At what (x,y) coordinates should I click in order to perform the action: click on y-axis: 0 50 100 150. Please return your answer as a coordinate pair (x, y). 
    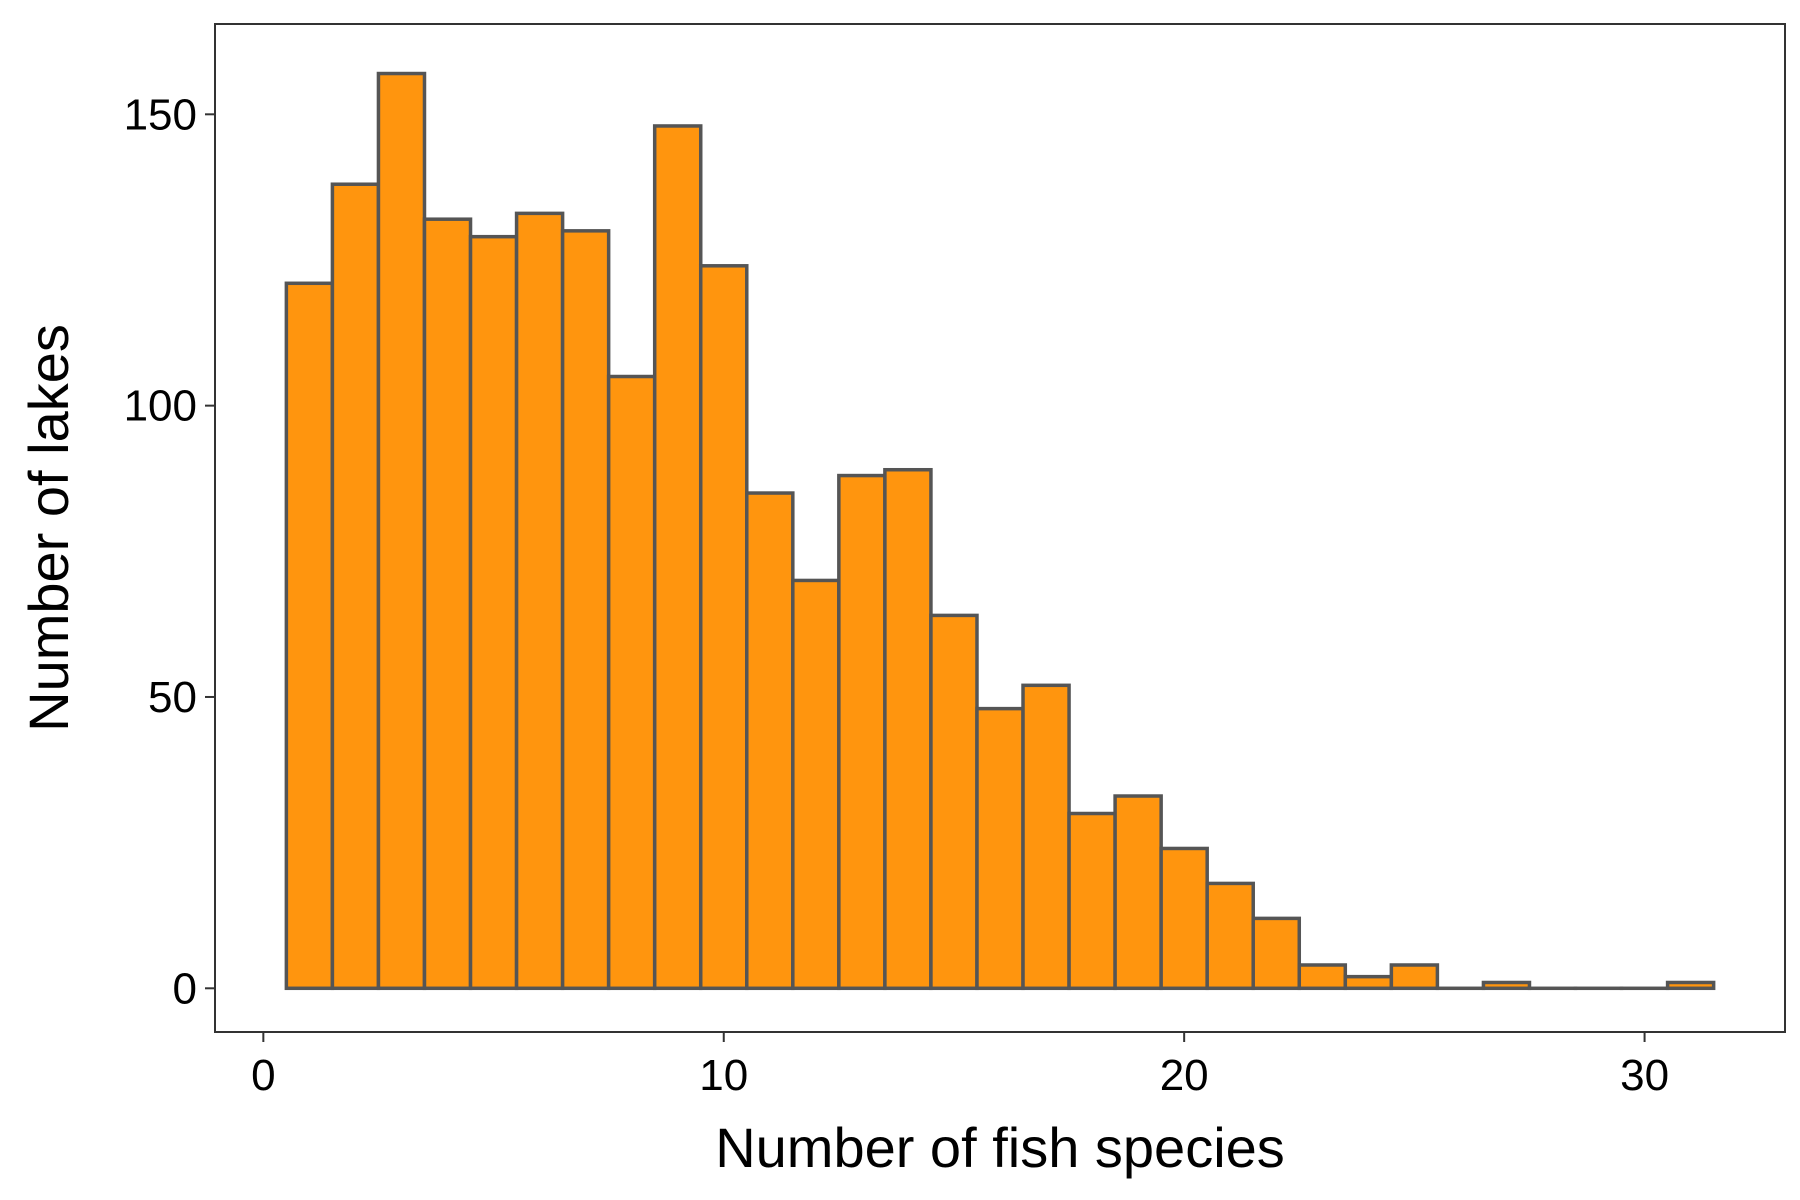
    Looking at the image, I should click on (169, 551).